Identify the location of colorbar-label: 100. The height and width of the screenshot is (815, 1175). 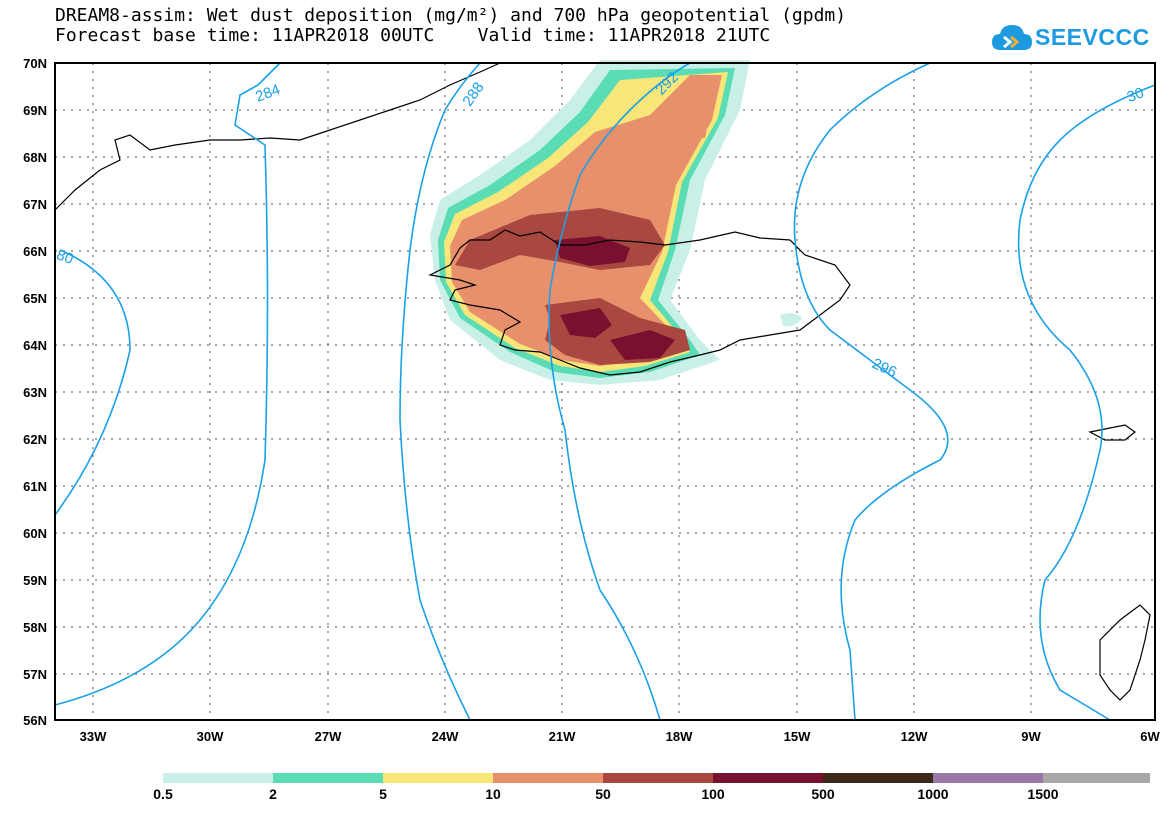
(712, 794).